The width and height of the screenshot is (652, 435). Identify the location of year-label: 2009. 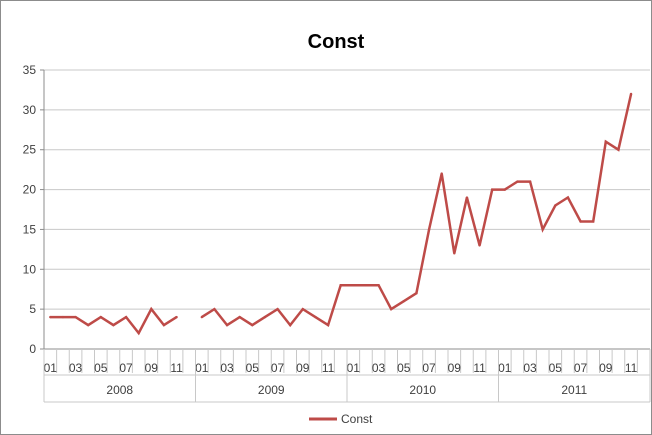
(271, 390).